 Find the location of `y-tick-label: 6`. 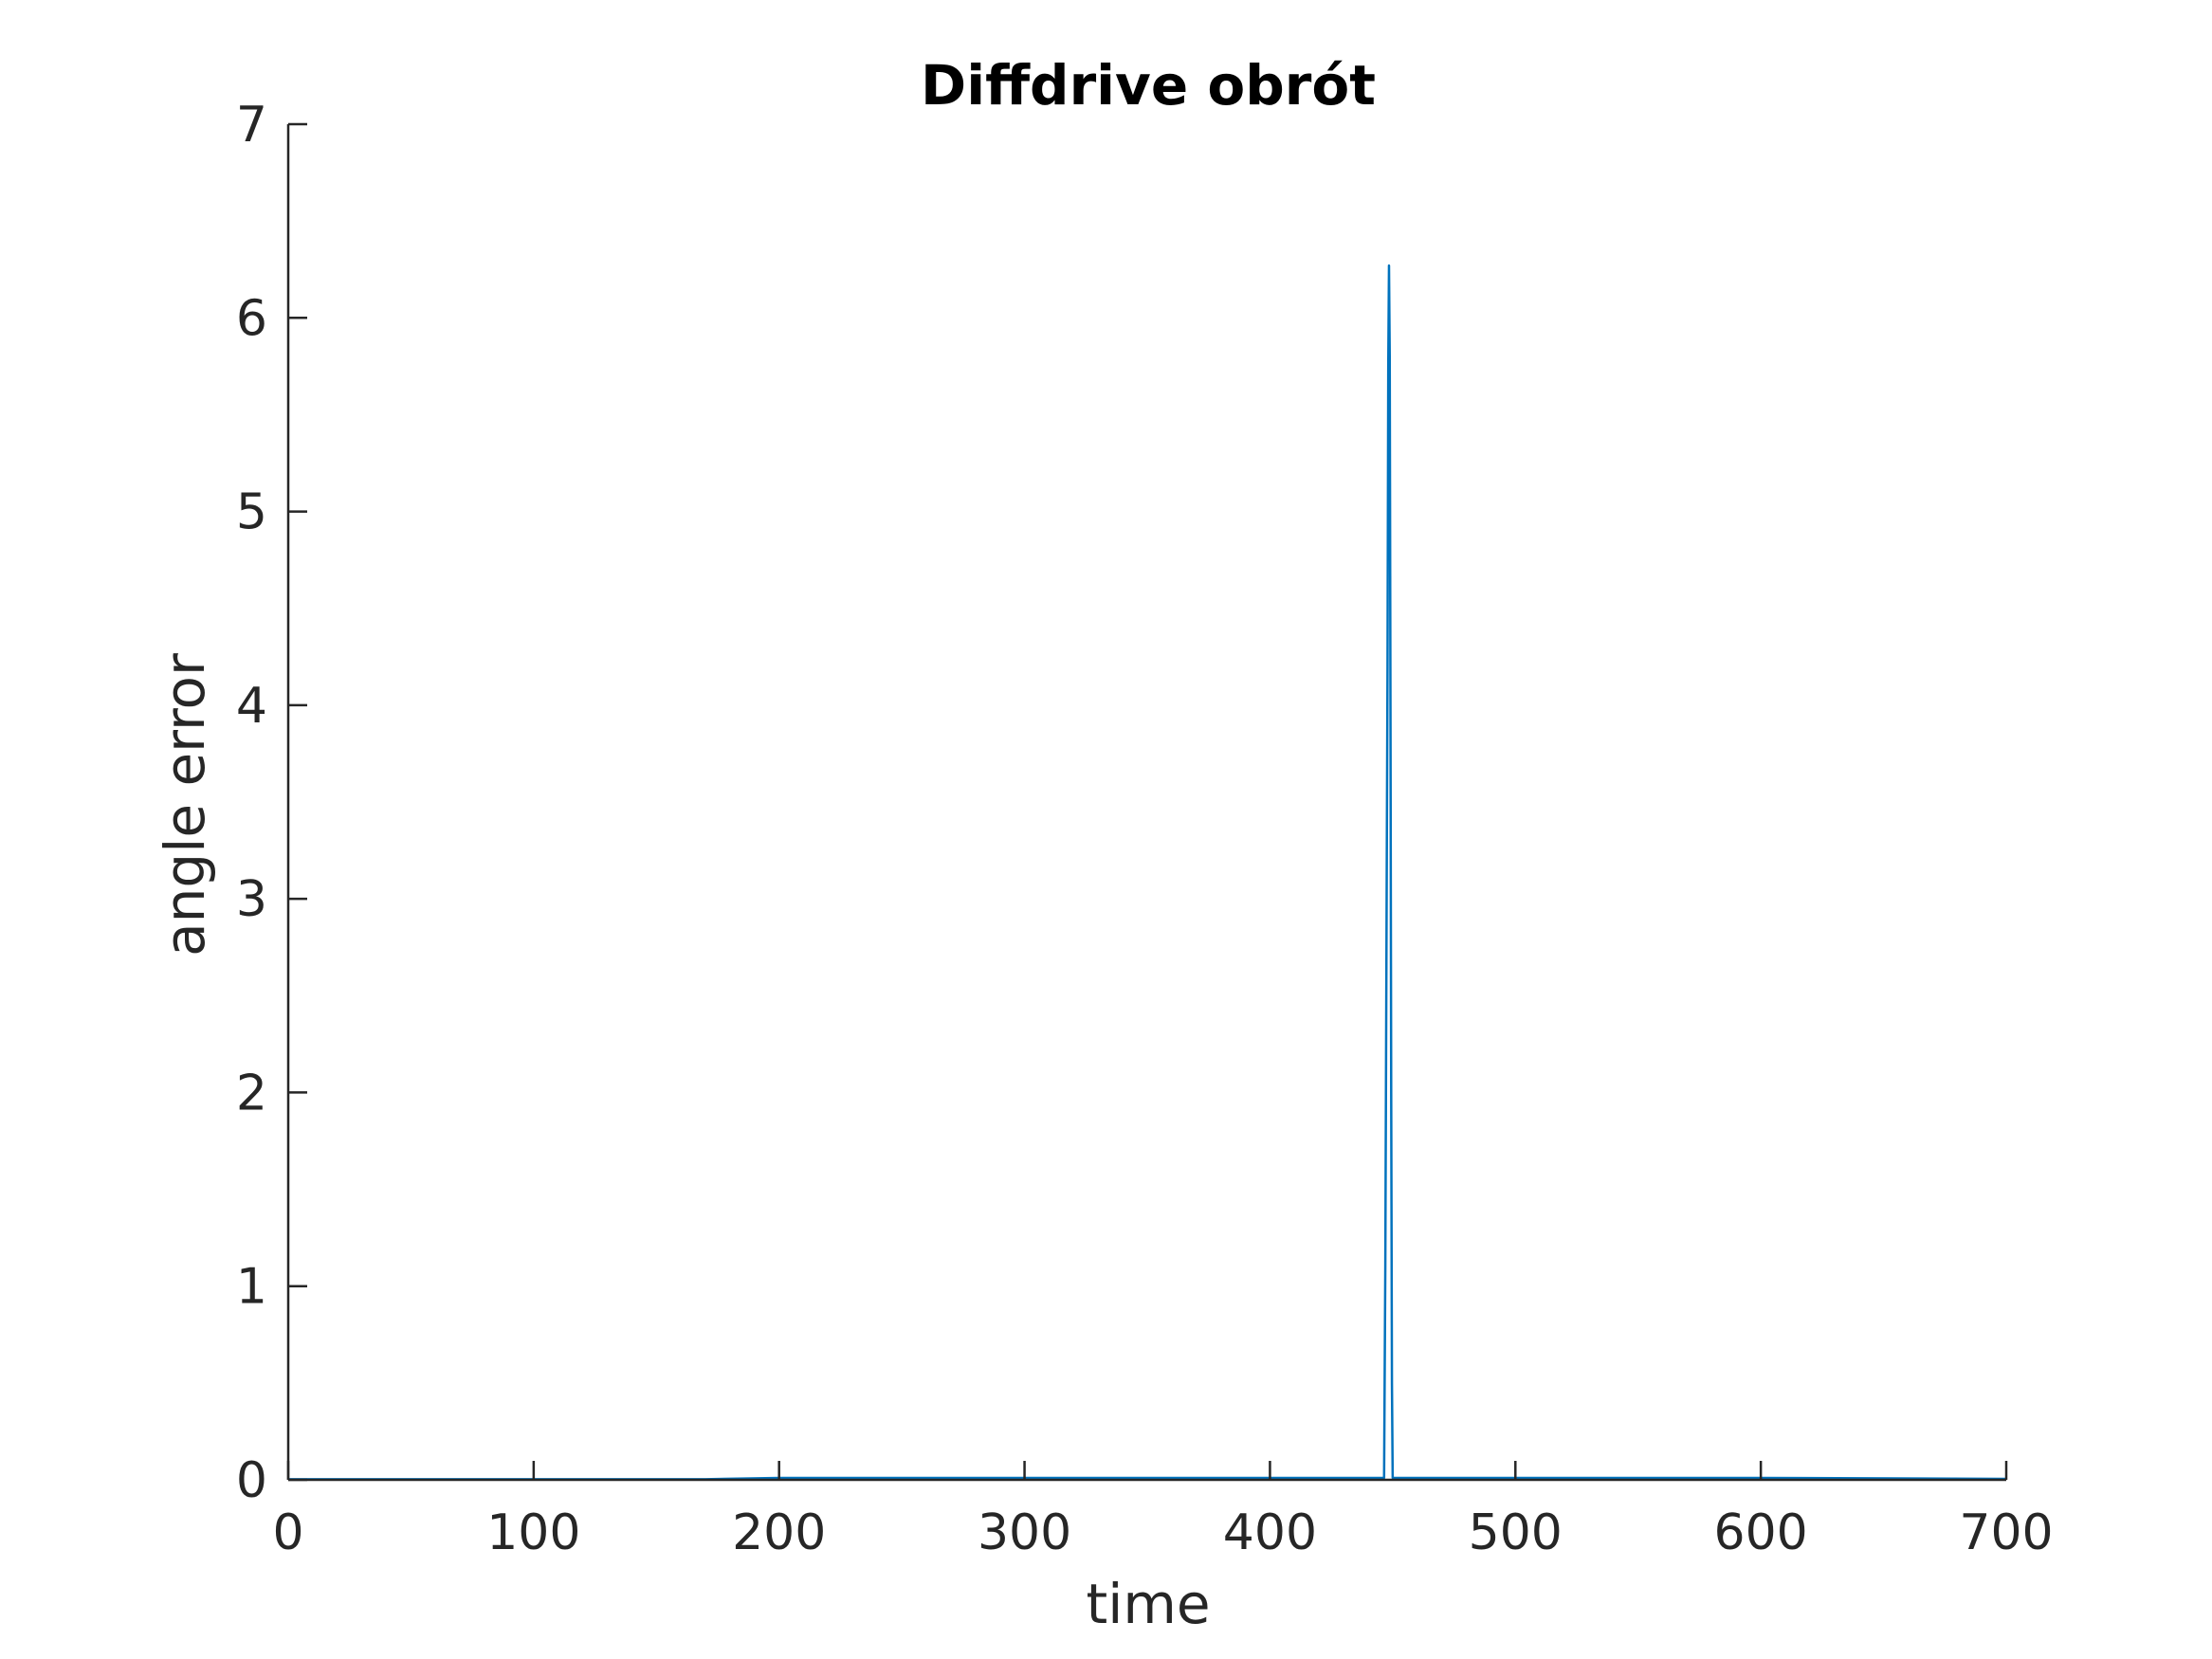

y-tick-label: 6 is located at coordinates (251, 318).